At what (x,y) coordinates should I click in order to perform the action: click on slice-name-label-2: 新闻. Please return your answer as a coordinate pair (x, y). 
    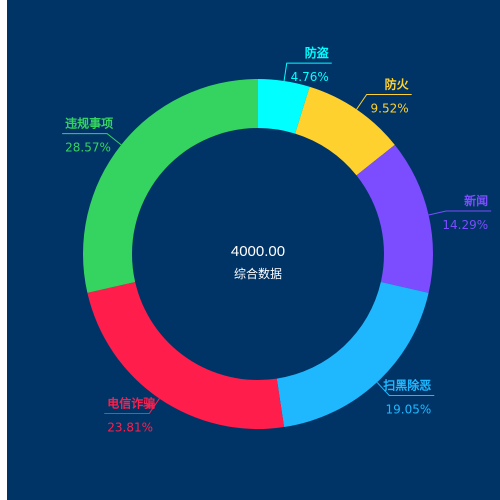
    Looking at the image, I should click on (476, 200).